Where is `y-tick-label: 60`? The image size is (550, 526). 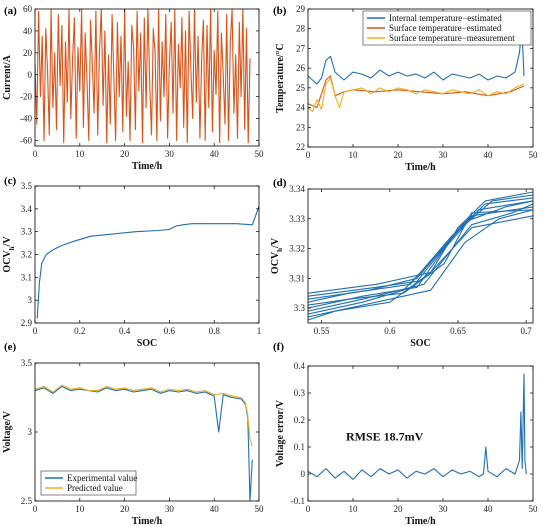 y-tick-label: 60 is located at coordinates (28, 9).